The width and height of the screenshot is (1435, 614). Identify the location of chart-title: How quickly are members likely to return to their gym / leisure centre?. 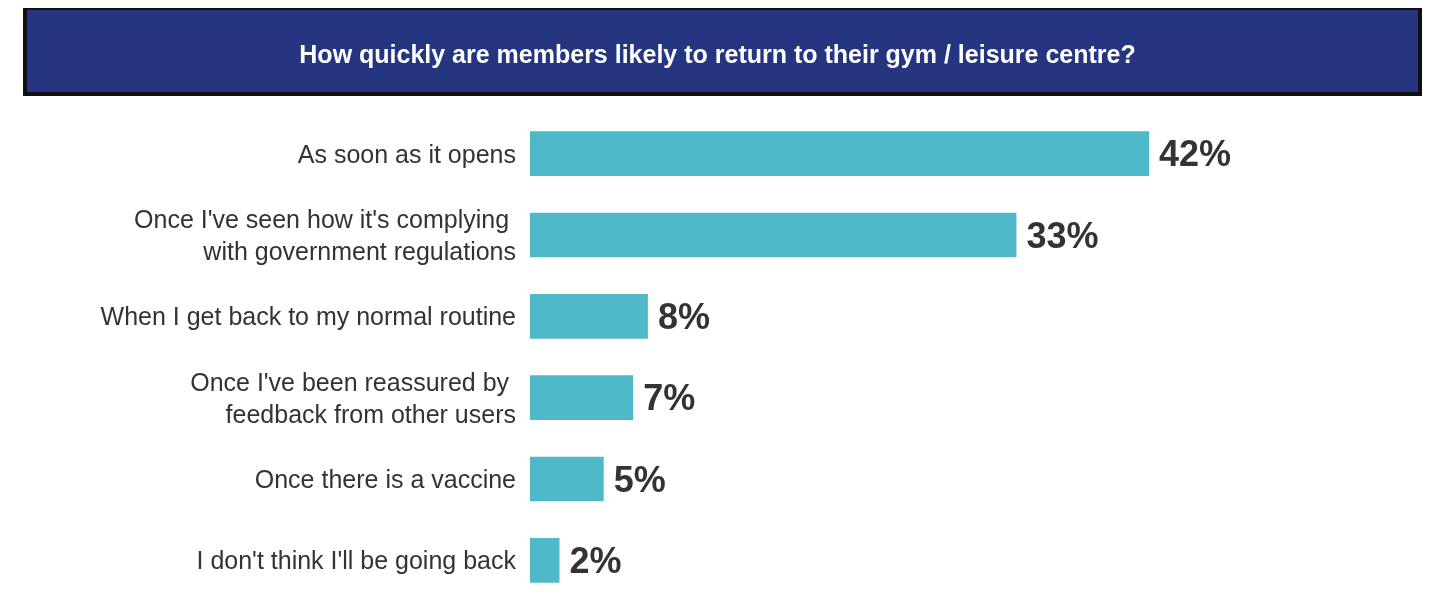
(717, 53).